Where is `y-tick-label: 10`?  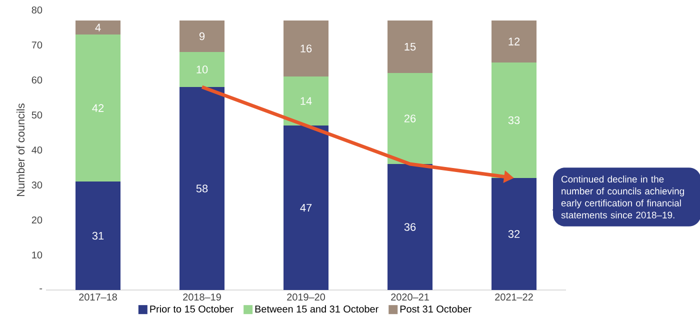
y-tick-label: 10 is located at coordinates (37, 255).